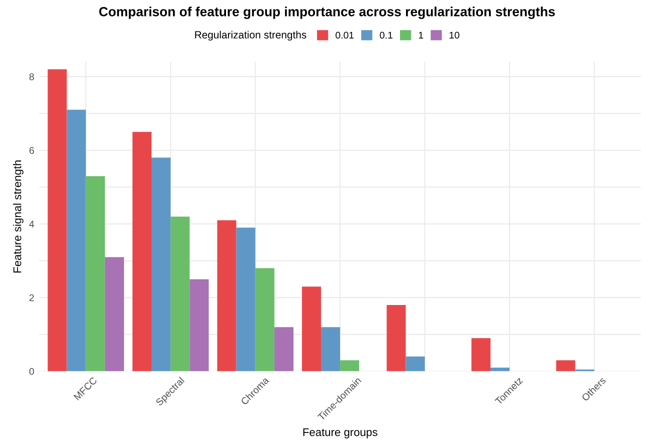 The height and width of the screenshot is (442, 654). Describe the element at coordinates (250, 35) in the screenshot. I see `legend-title: Regularization strengths` at that location.